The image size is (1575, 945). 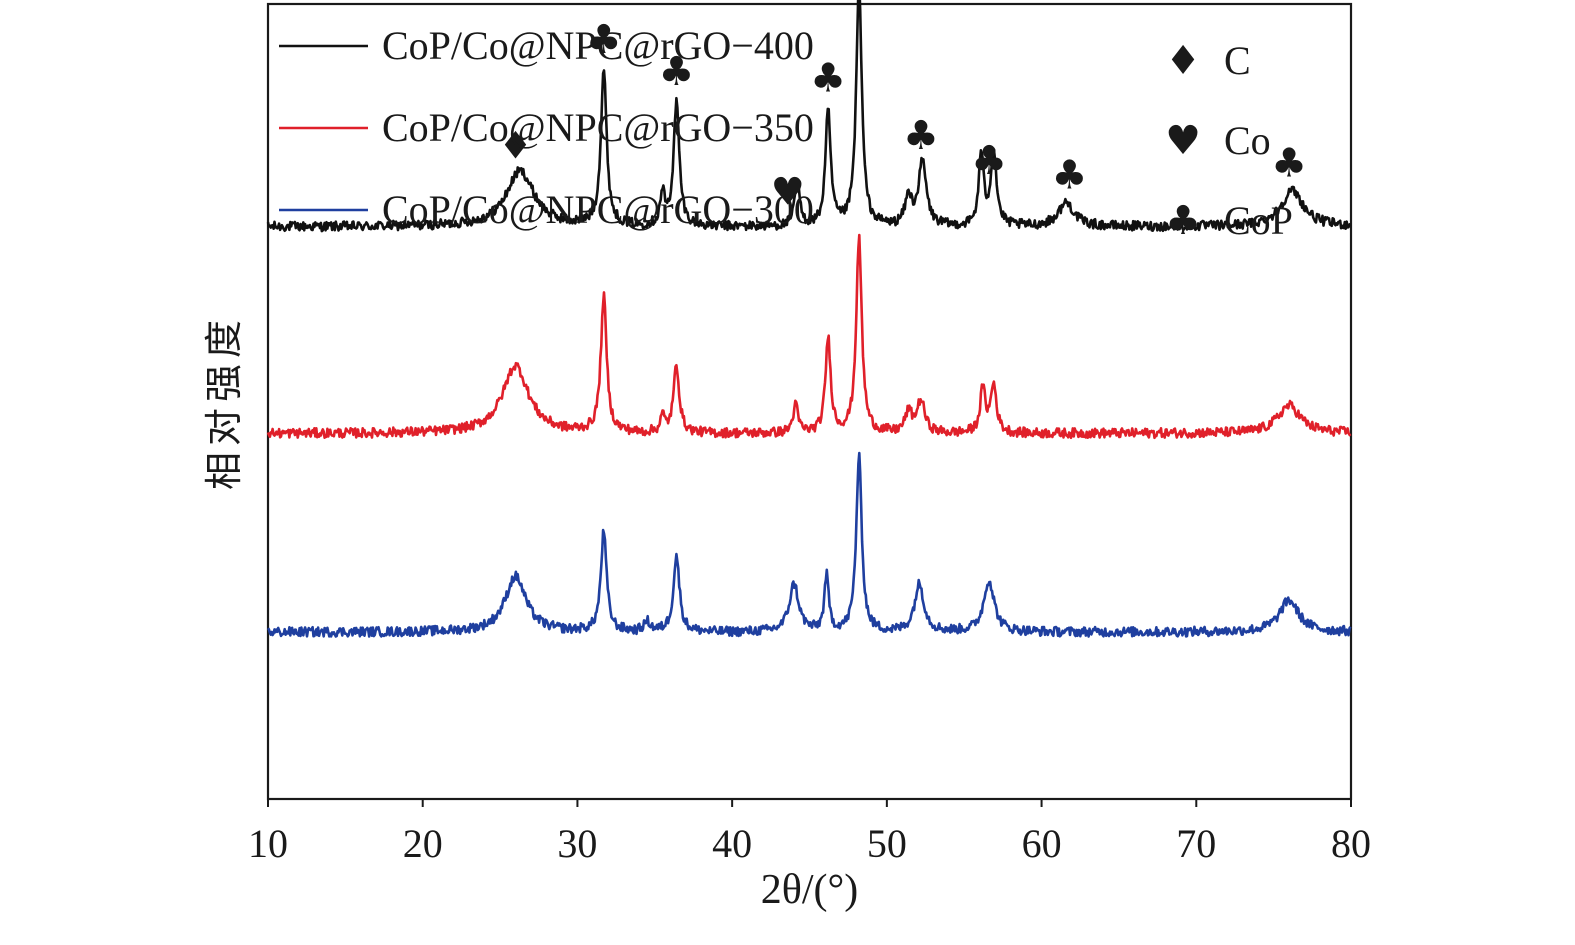 I want to click on x-tick-label: 50, so click(x=887, y=843).